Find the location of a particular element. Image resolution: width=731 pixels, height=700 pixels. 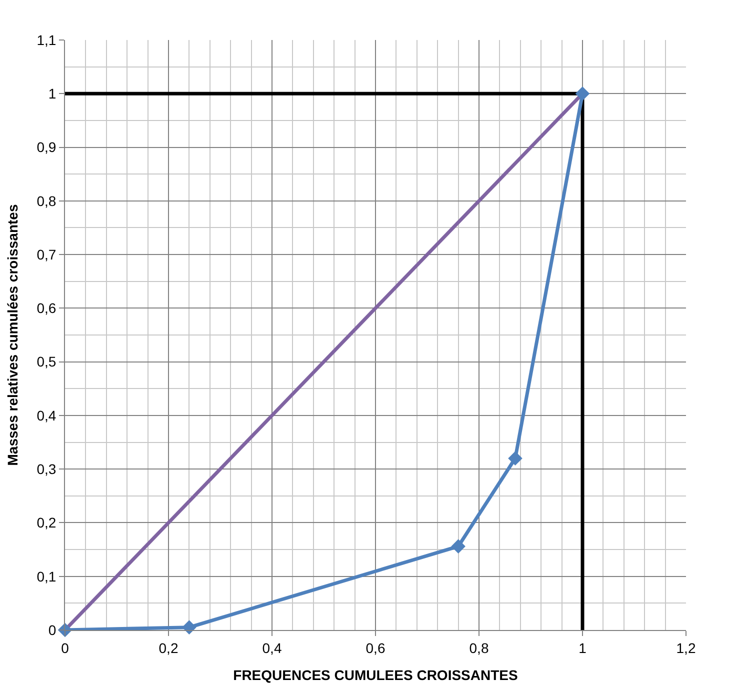

x-tick-label: 0,4 is located at coordinates (272, 648).